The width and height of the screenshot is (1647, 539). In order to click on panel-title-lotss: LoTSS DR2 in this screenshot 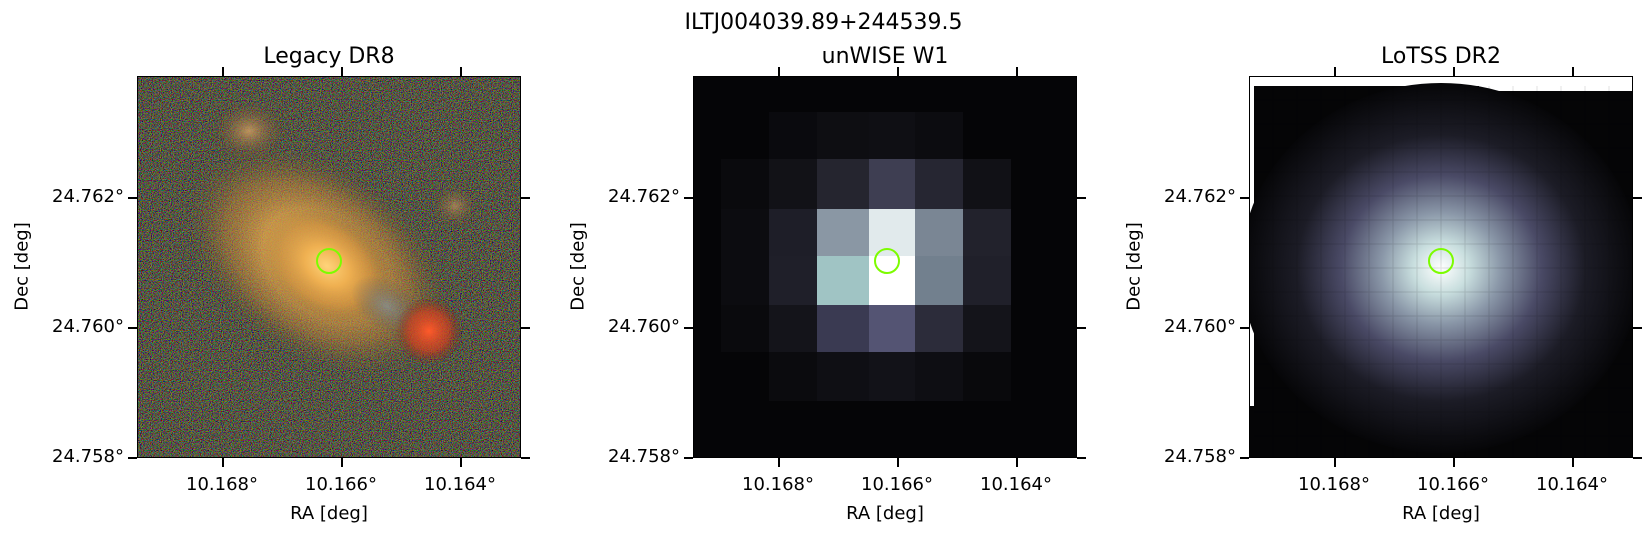, I will do `click(1441, 56)`.